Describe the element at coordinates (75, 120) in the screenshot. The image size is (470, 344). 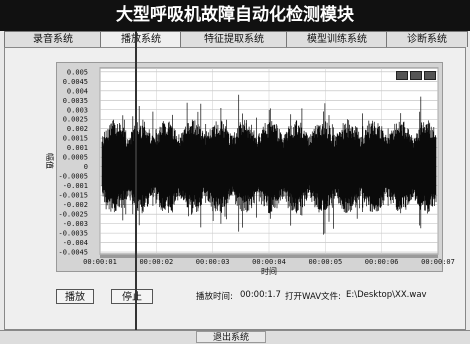
I see `y-tick-label: 0.0025` at that location.